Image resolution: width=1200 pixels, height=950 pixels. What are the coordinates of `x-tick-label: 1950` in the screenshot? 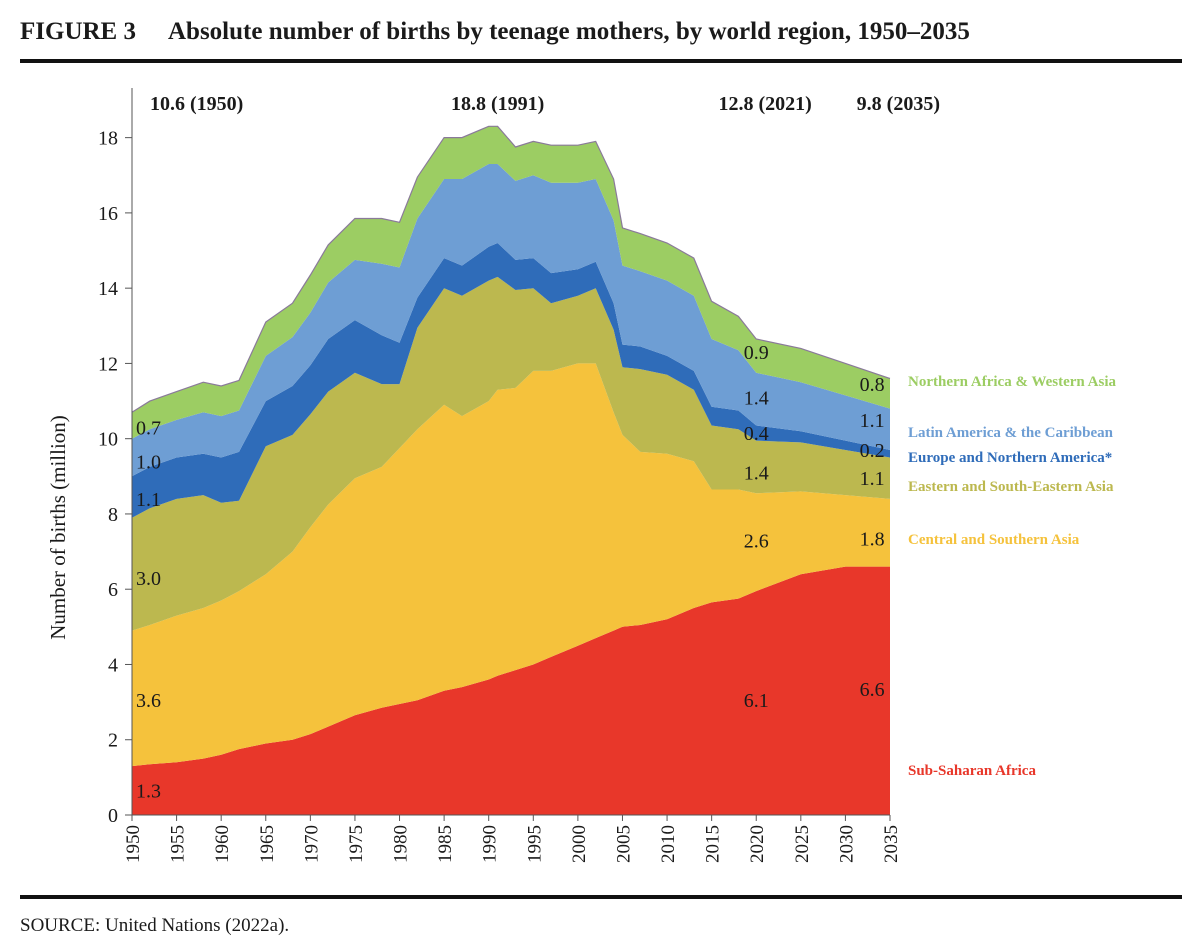 It's located at (133, 844).